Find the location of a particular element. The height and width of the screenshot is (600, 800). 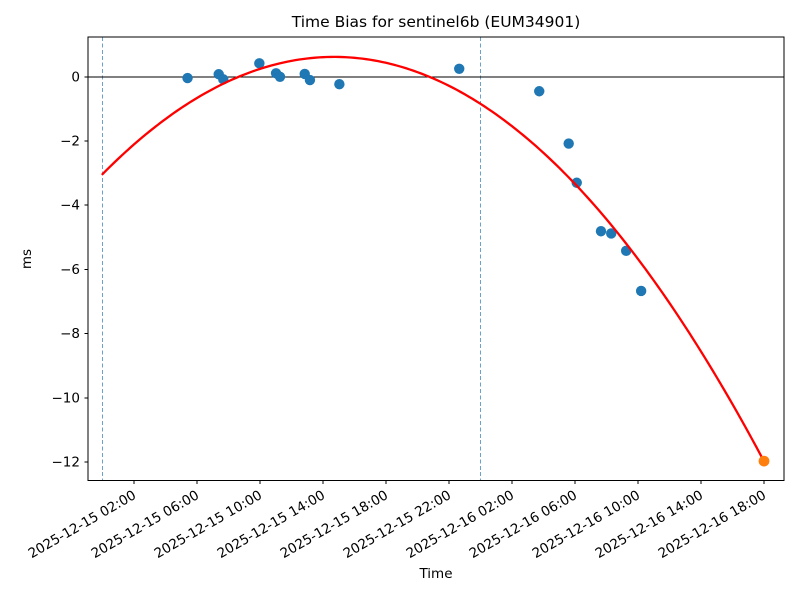

y-axis-label: ms is located at coordinates (27, 259).